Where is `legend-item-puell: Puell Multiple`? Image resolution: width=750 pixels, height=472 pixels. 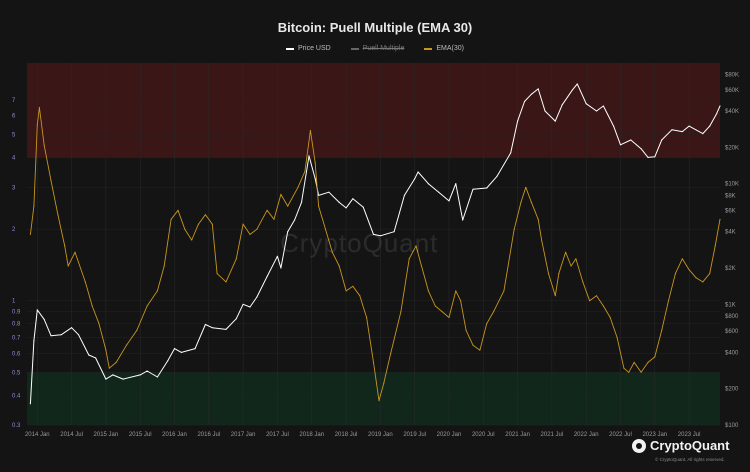
legend-item-puell: Puell Multiple is located at coordinates (377, 48).